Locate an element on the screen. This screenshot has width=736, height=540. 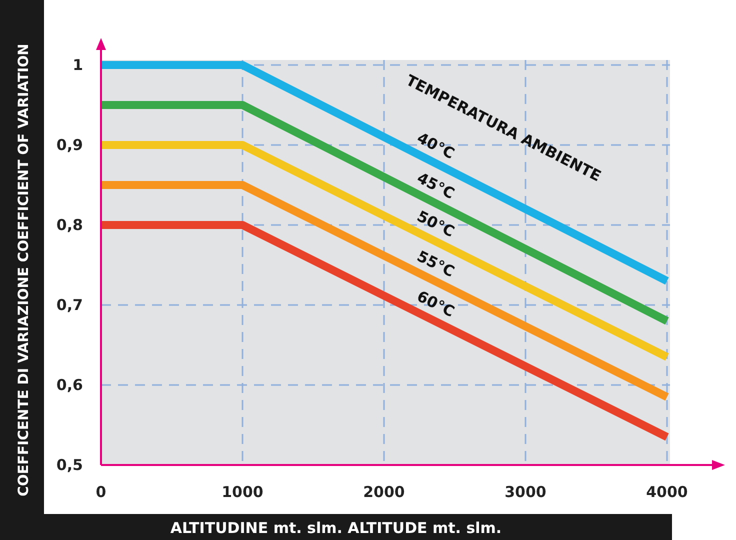
y-tick-label: 0,8 is located at coordinates (69, 225).